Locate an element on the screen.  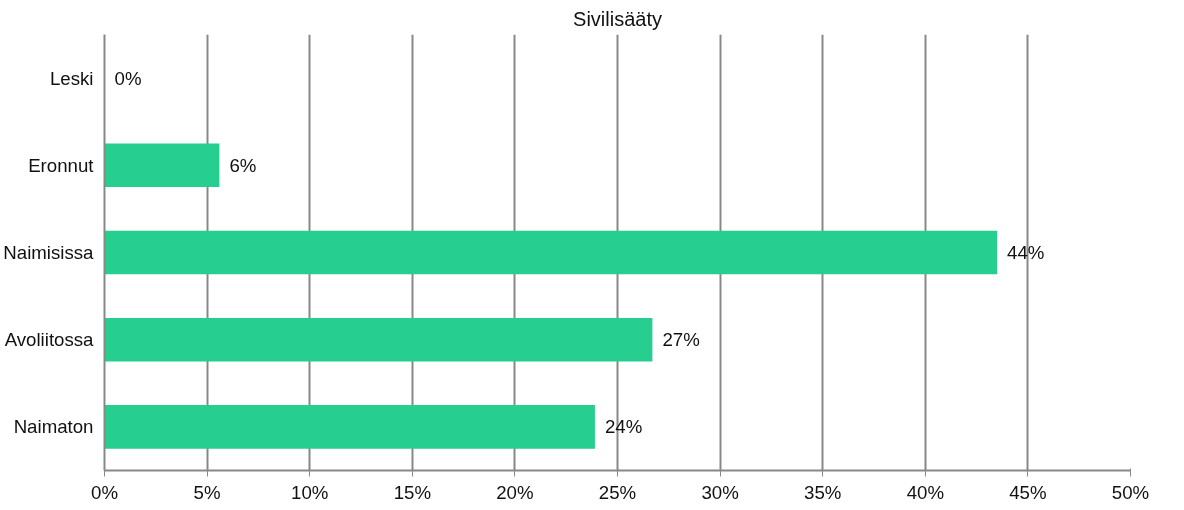
data-label: 27% is located at coordinates (681, 340).